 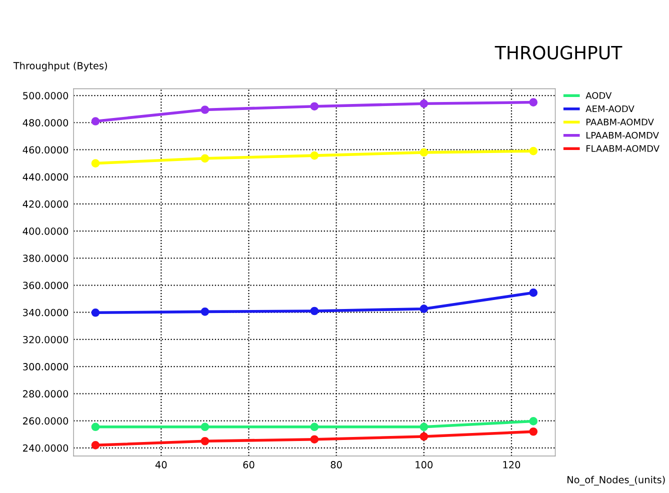 What do you see at coordinates (45, 394) in the screenshot?
I see `y-tick-label: 280.0000` at bounding box center [45, 394].